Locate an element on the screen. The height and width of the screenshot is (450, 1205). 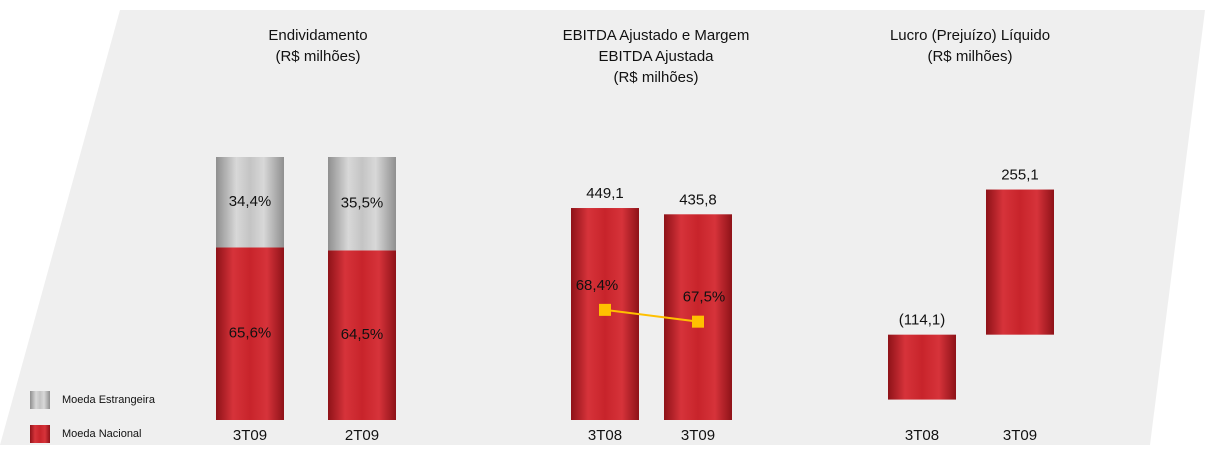
legend-label: Moeda Estrangeira is located at coordinates (109, 400).